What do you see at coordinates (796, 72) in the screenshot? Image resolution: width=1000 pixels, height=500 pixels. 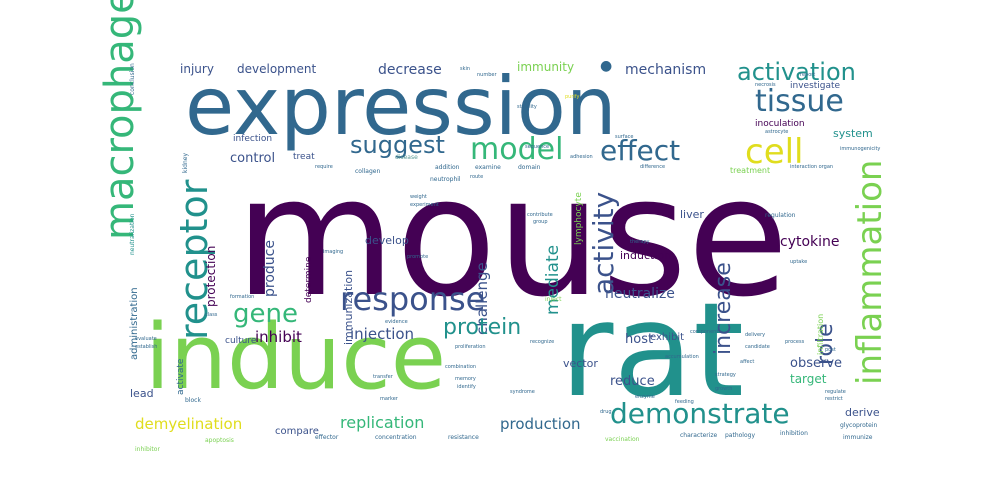 I see `word-activation: activation` at bounding box center [796, 72].